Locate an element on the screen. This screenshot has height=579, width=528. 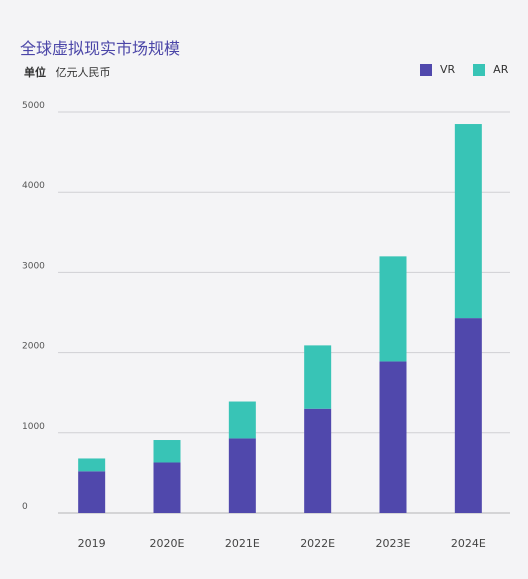
legend-item-vr: VR is located at coordinates (437, 69).